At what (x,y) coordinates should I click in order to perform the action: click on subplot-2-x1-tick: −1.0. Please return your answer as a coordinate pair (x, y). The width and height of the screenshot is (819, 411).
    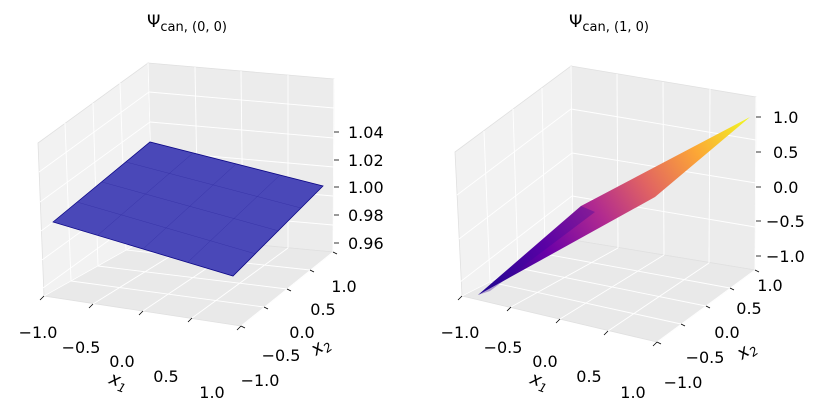
    Looking at the image, I should click on (460, 332).